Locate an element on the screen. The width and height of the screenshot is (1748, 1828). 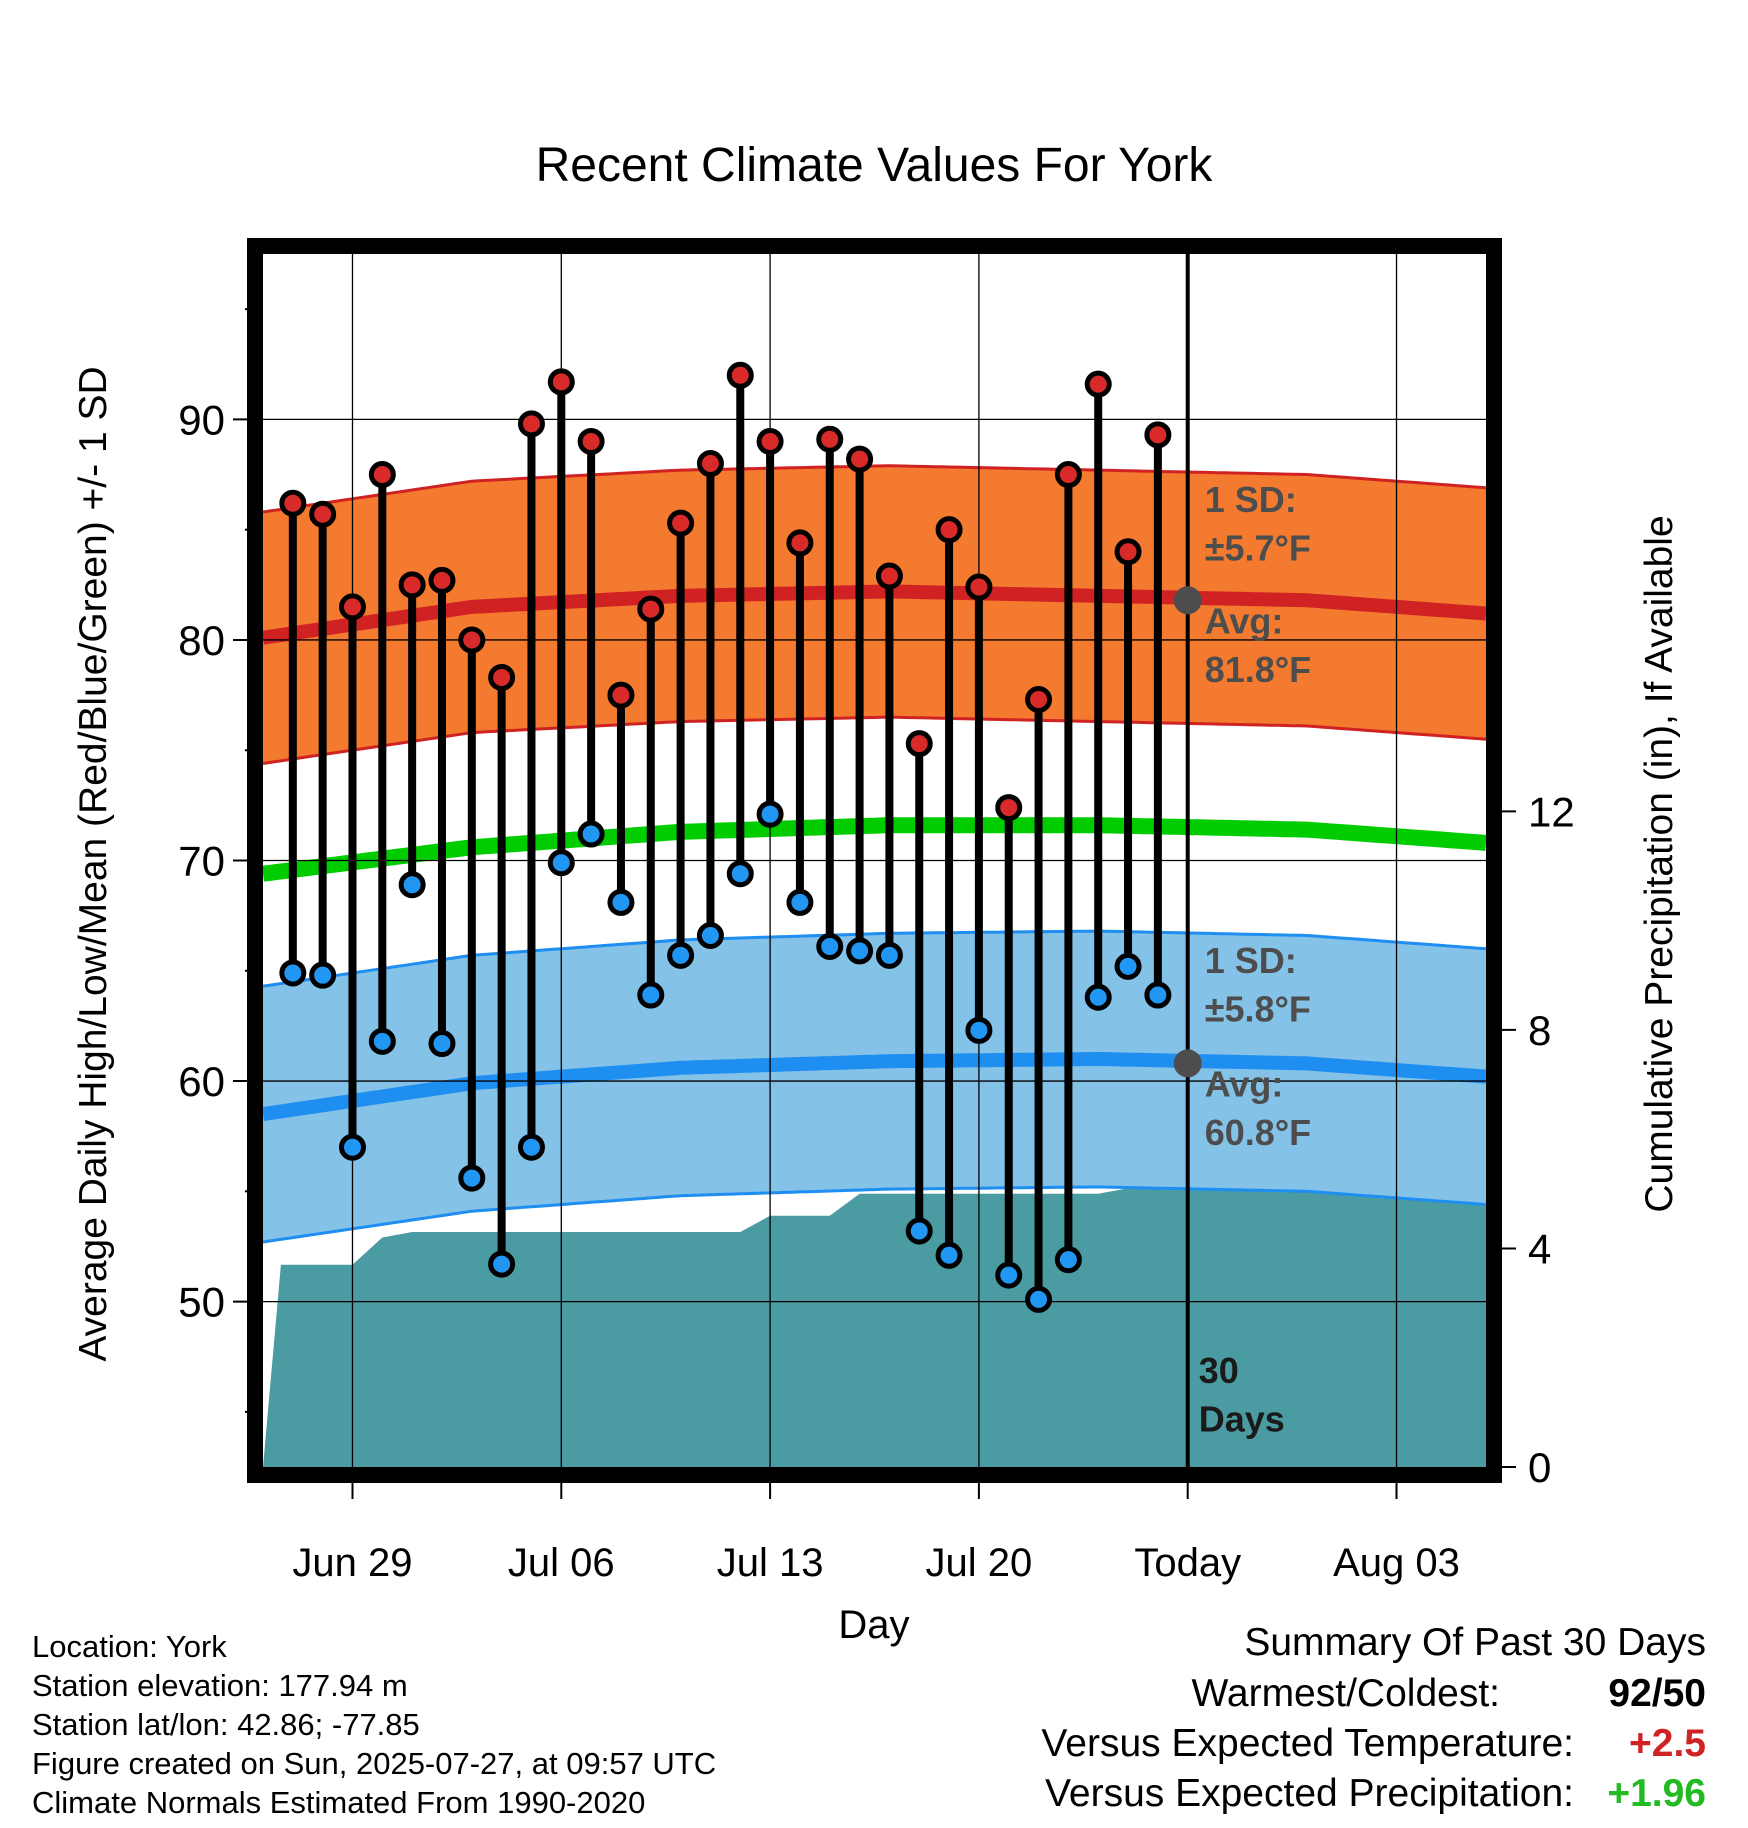
high-avg-marker is located at coordinates (1187, 600).